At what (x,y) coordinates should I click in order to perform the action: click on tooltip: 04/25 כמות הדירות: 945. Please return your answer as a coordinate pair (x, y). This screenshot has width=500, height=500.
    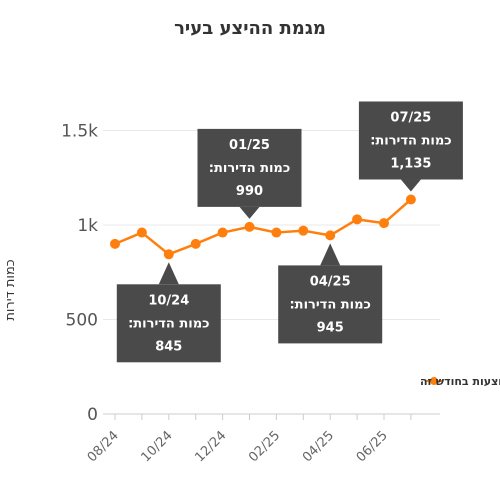
    Looking at the image, I should click on (330, 293).